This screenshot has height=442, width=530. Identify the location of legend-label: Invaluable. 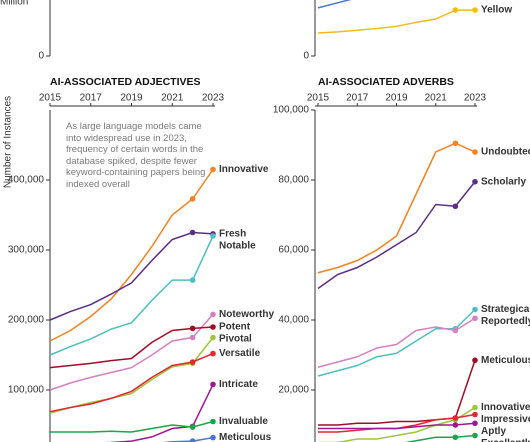
(243, 421).